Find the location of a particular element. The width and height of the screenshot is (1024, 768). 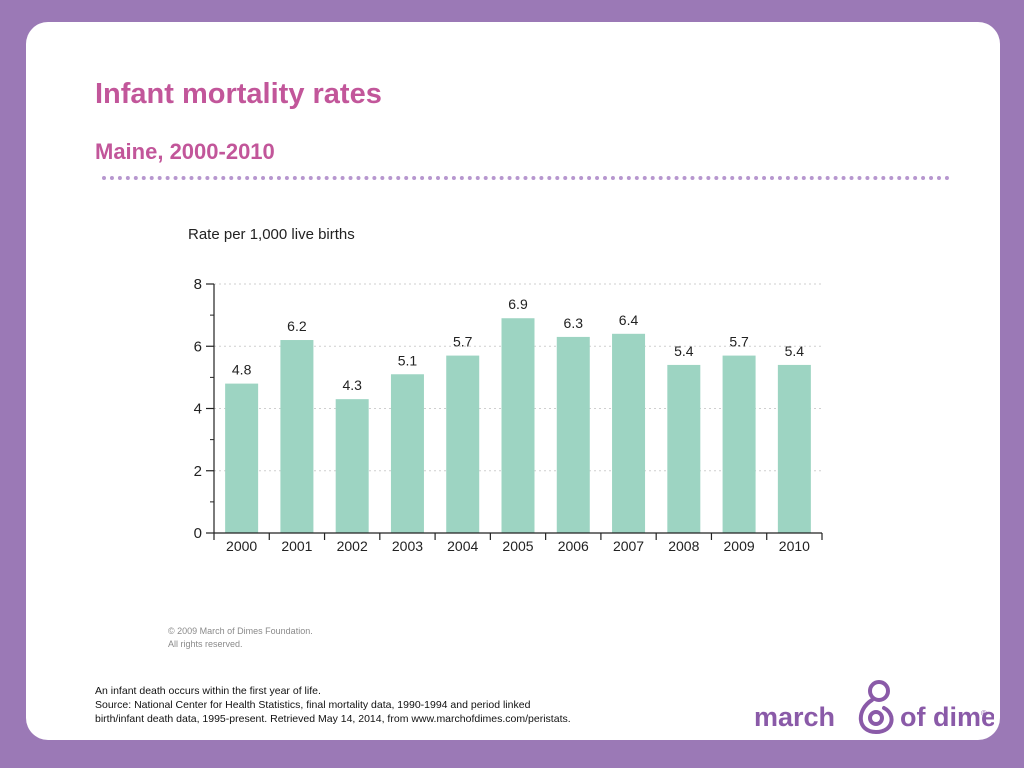

logo-word-left: march is located at coordinates (794, 717).